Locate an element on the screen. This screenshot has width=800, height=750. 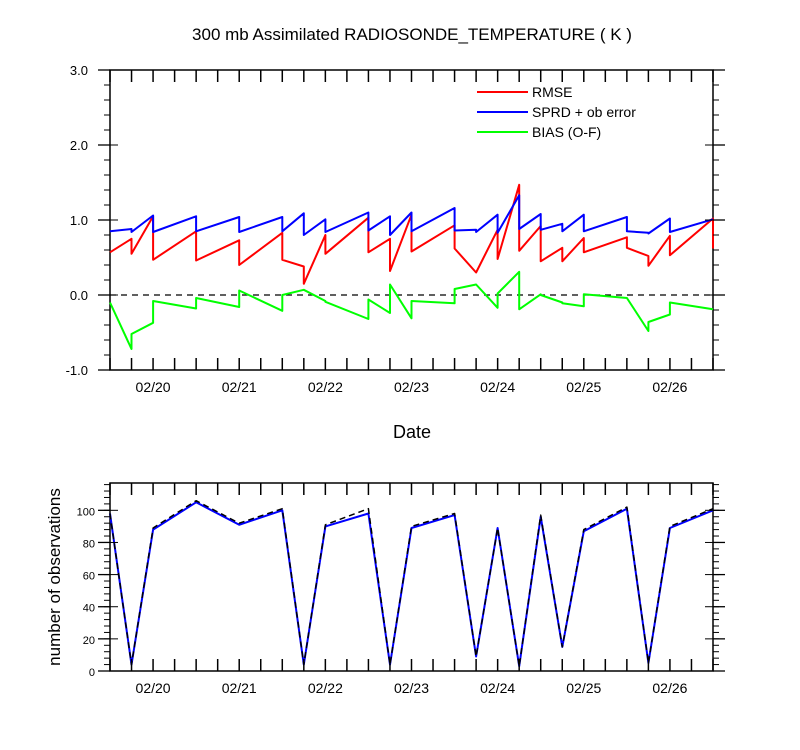
top-y-tick-label: -1.0 is located at coordinates (77, 370).